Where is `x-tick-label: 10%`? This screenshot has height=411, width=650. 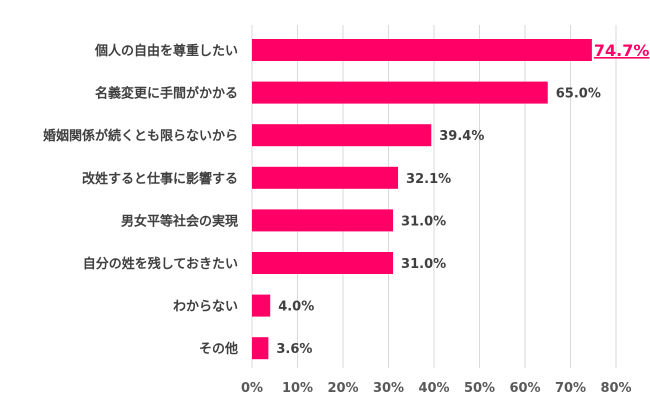 x-tick-label: 10% is located at coordinates (297, 388).